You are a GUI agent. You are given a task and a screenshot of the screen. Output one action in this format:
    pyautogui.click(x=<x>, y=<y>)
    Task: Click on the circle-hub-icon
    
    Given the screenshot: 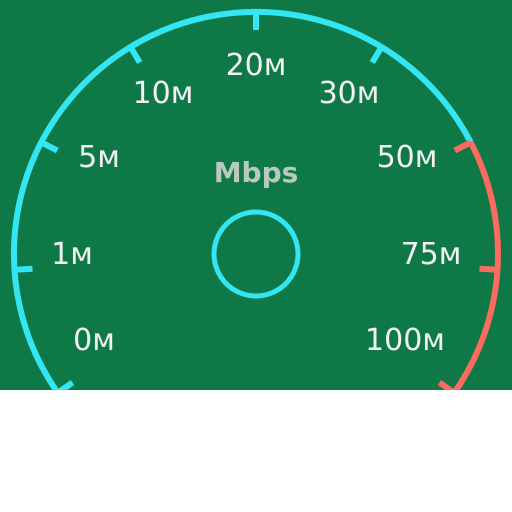 What is the action you would take?
    pyautogui.click(x=256, y=254)
    